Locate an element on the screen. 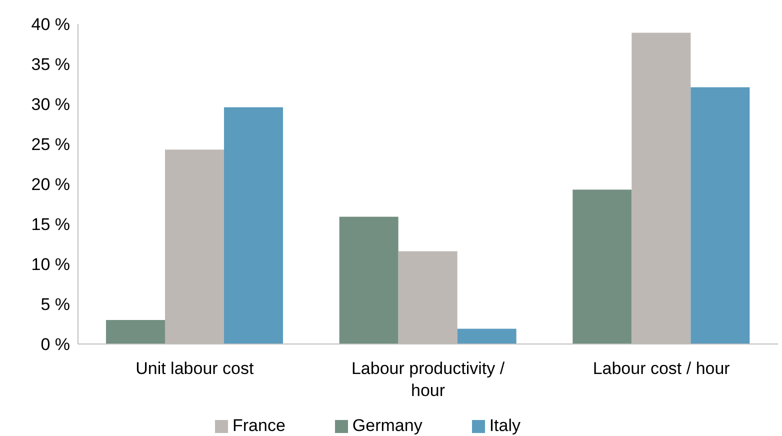 The image size is (782, 436). y-tick-label: 20 % is located at coordinates (50, 184).